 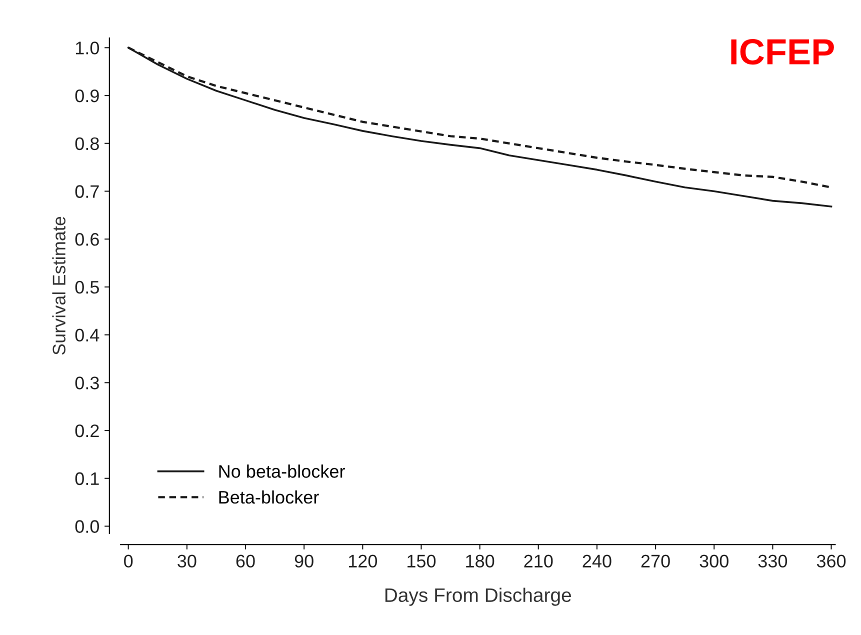 I want to click on x-tick-label: 150, so click(x=422, y=561).